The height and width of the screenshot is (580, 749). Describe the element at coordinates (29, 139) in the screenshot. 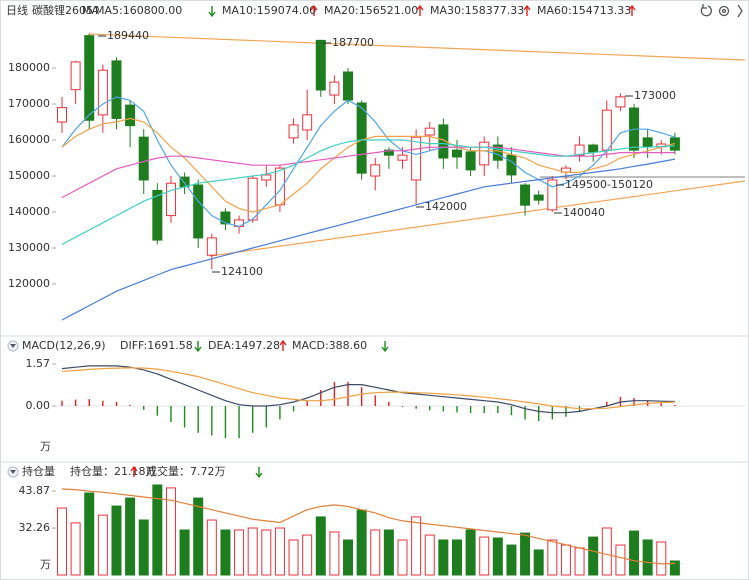

I see `y-tick-label: 160000` at that location.